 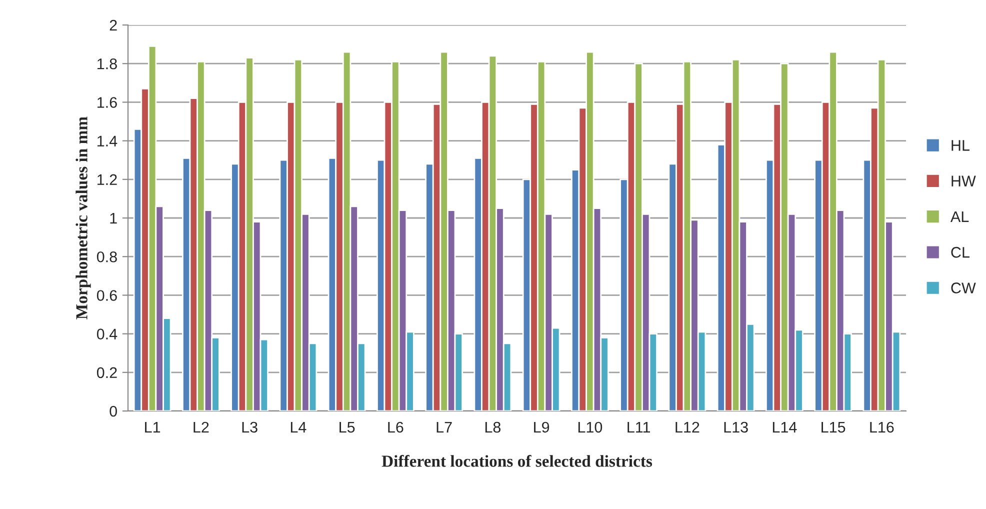 I want to click on legend-label: HW, so click(x=964, y=181).